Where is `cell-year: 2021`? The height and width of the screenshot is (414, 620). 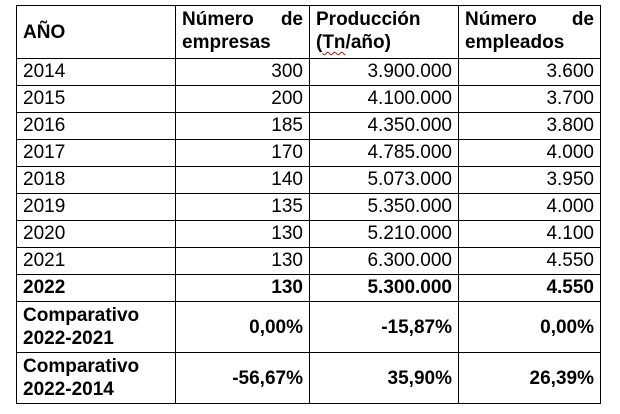
cell-year: 2021 is located at coordinates (96, 261).